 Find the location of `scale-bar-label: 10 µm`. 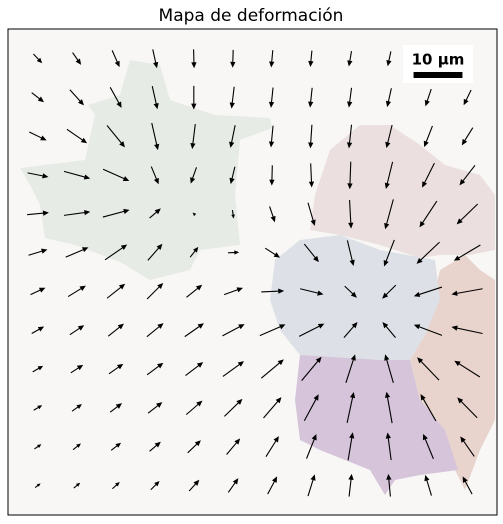

scale-bar-label: 10 µm is located at coordinates (438, 60).